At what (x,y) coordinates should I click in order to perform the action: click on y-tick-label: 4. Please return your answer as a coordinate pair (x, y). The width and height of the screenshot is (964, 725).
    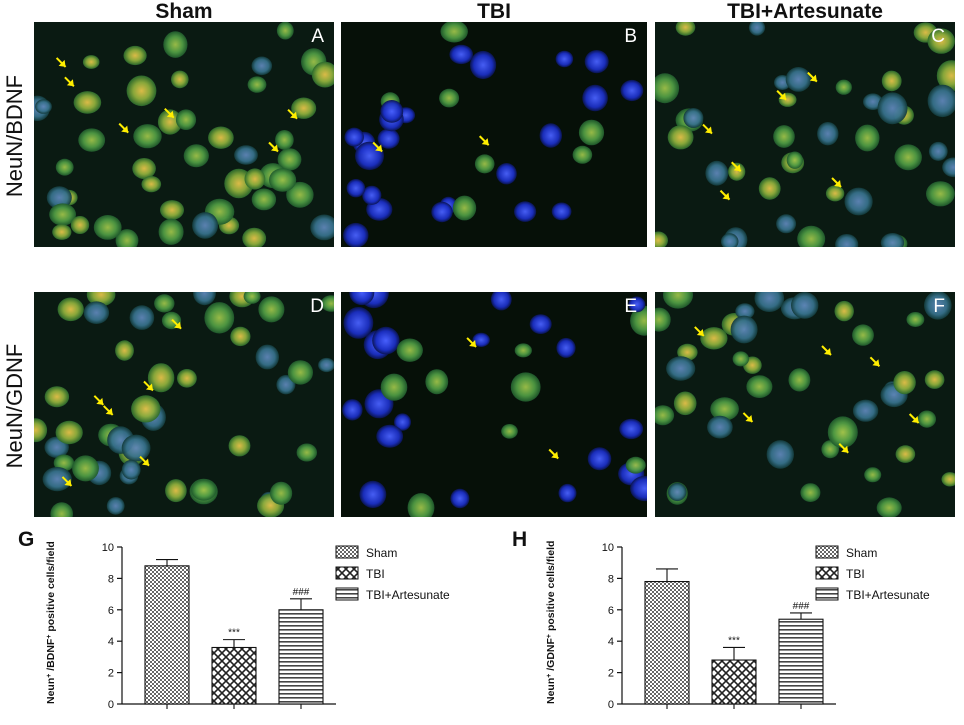
    Looking at the image, I should click on (611, 642).